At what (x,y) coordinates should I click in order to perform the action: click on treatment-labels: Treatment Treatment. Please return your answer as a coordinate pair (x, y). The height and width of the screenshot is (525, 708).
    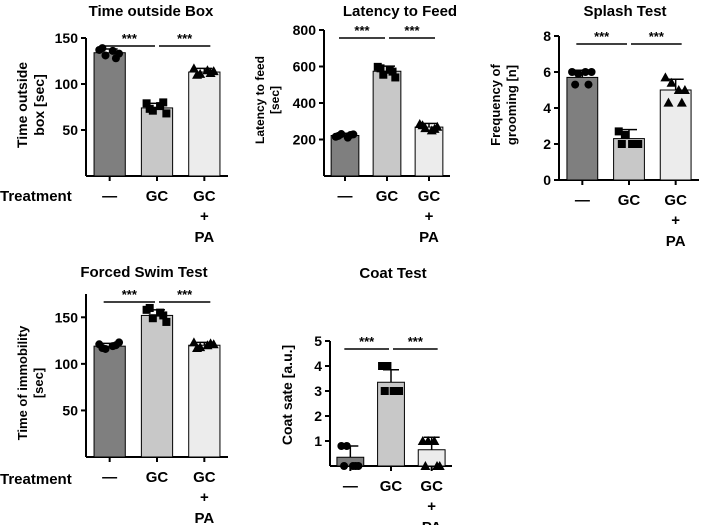
    Looking at the image, I should click on (36, 338).